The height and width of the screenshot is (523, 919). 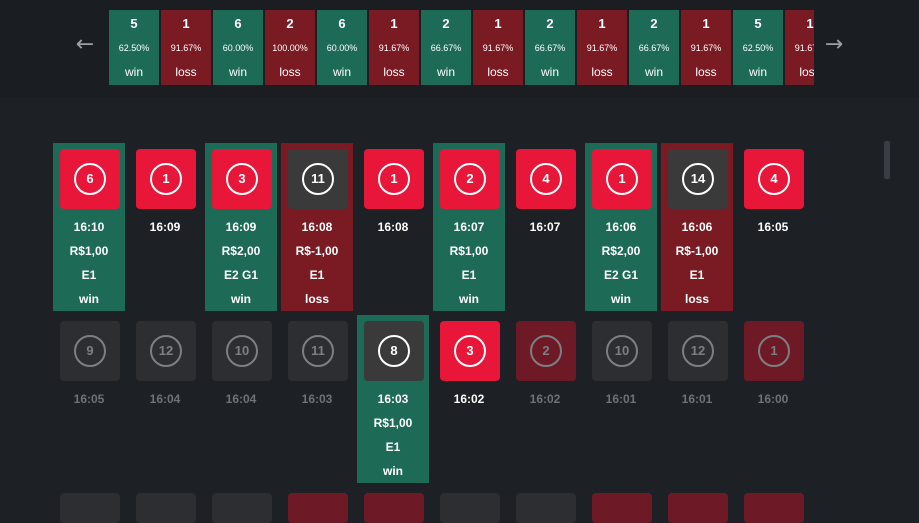 I want to click on number-badge: 8, so click(x=394, y=351).